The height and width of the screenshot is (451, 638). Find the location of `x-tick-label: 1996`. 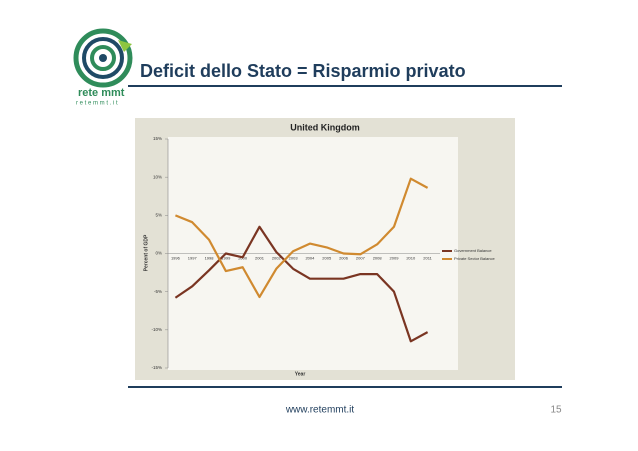

x-tick-label: 1996 is located at coordinates (176, 258).